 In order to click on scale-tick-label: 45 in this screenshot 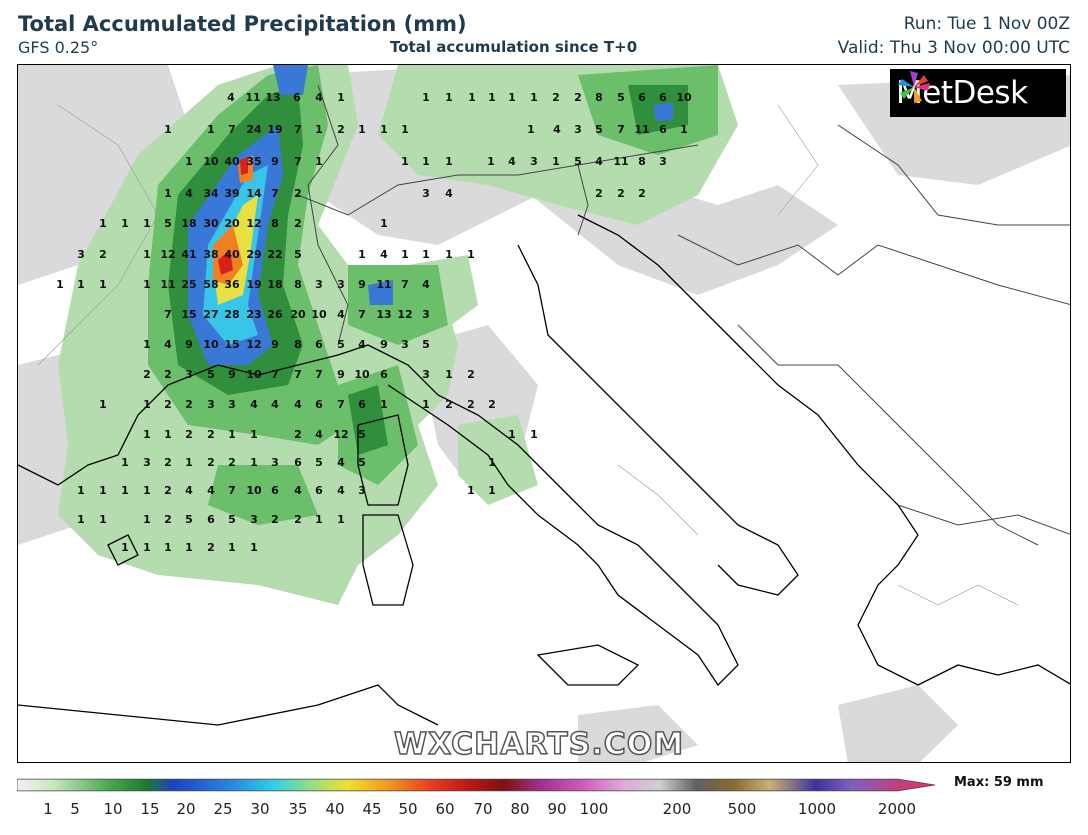, I will do `click(372, 809)`.